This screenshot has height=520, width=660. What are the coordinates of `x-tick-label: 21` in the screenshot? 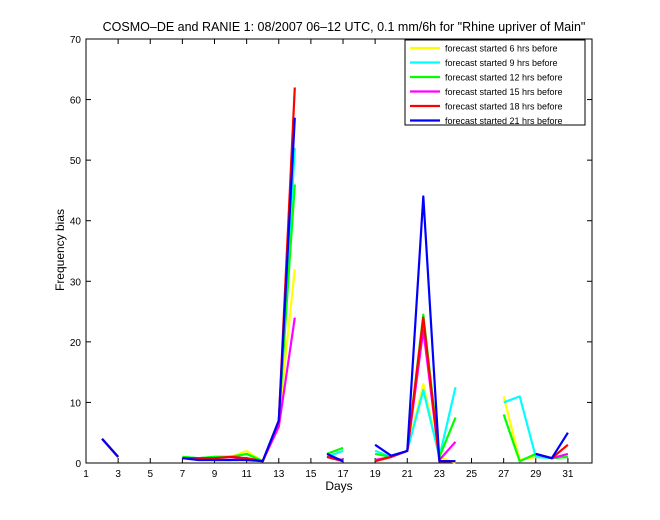 It's located at (408, 474).